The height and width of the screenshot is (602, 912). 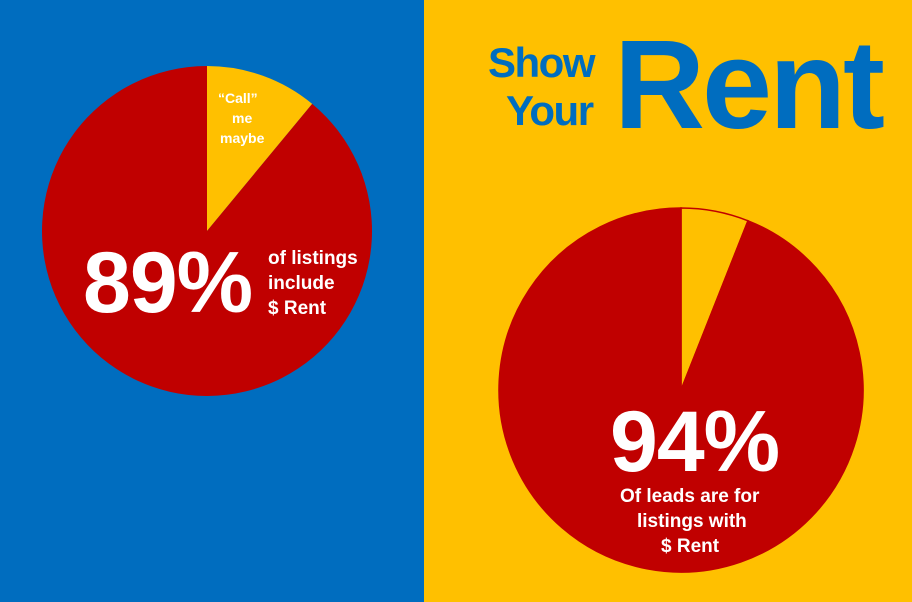 What do you see at coordinates (542, 62) in the screenshot?
I see `title-show: Show` at bounding box center [542, 62].